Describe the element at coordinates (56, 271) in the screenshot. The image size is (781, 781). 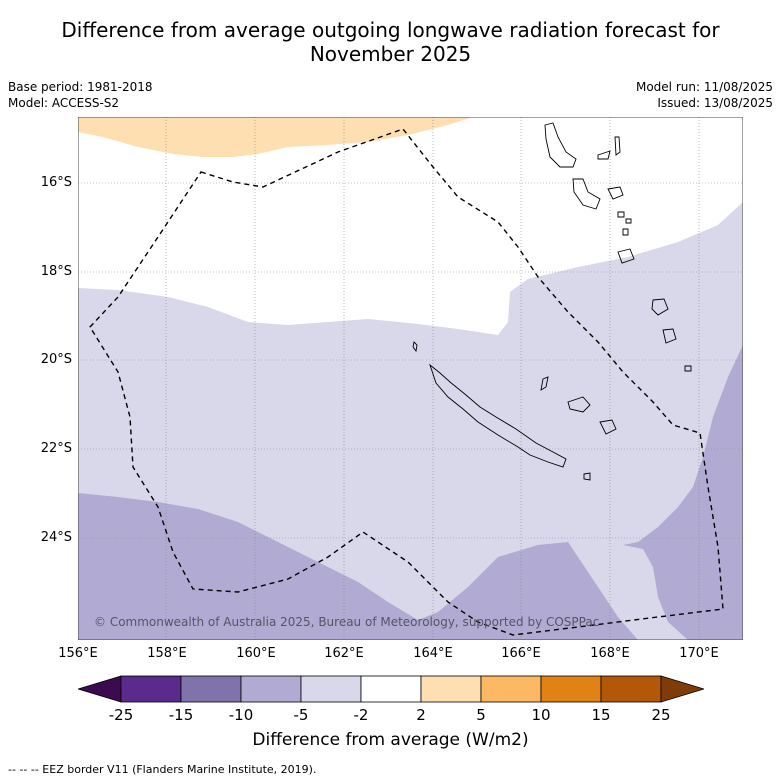
I see `lat-label-18s: 18°S` at that location.